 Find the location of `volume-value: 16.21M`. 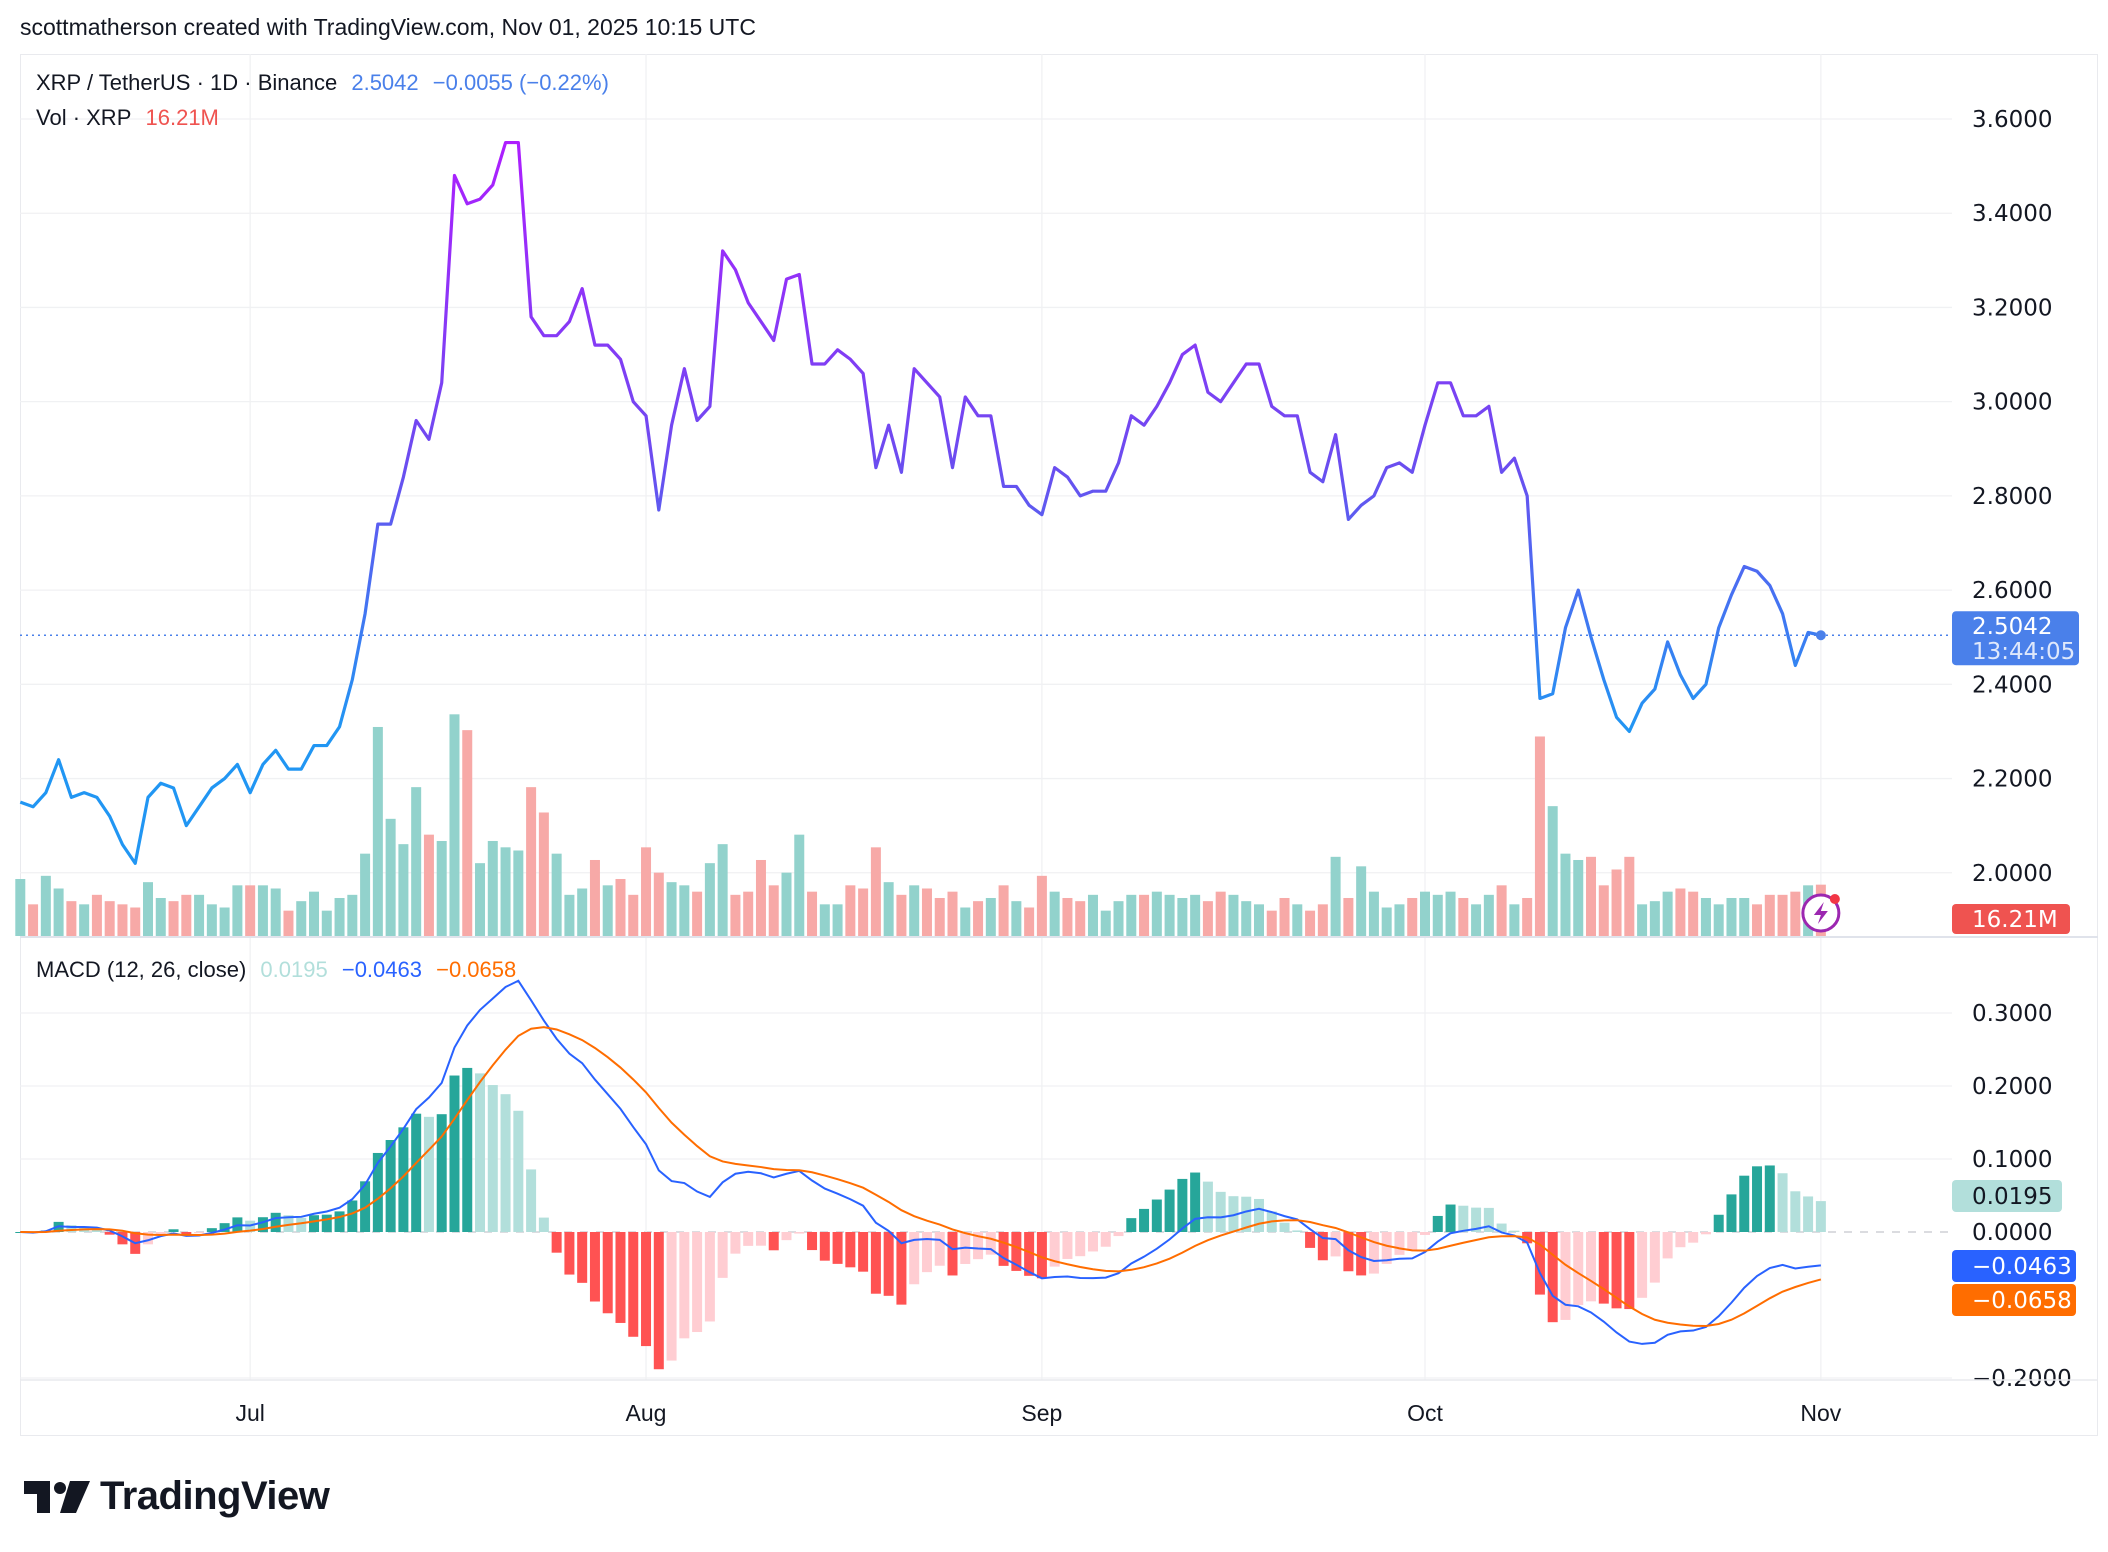

volume-value: 16.21M is located at coordinates (182, 117).